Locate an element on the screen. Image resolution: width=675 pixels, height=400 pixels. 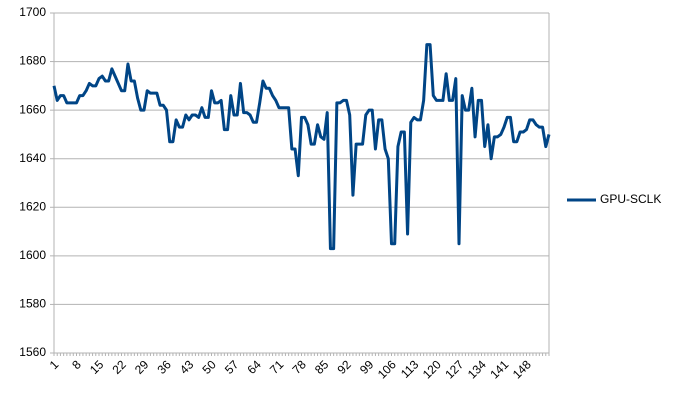
x-tick-label: 92 is located at coordinates (345, 367).